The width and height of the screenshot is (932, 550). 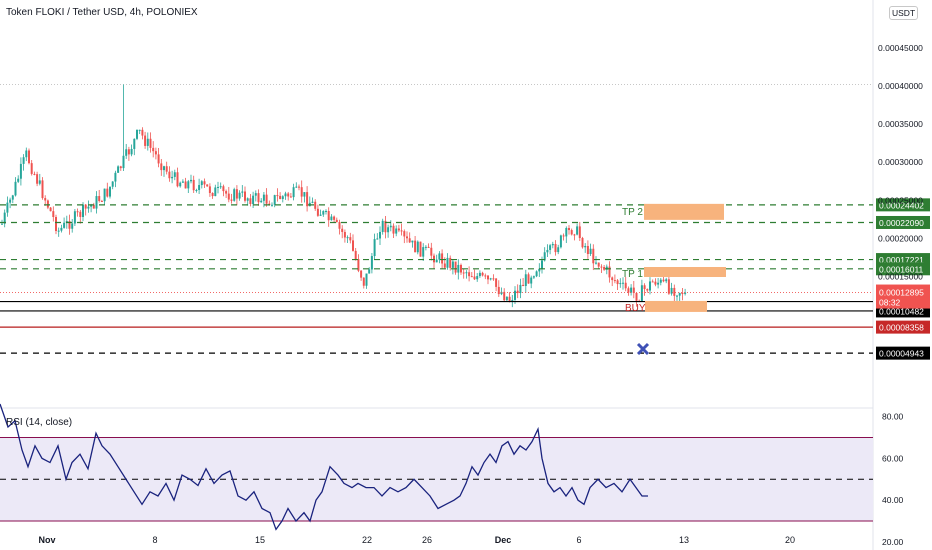 What do you see at coordinates (46, 540) in the screenshot?
I see `x-tick-label: Nov` at bounding box center [46, 540].